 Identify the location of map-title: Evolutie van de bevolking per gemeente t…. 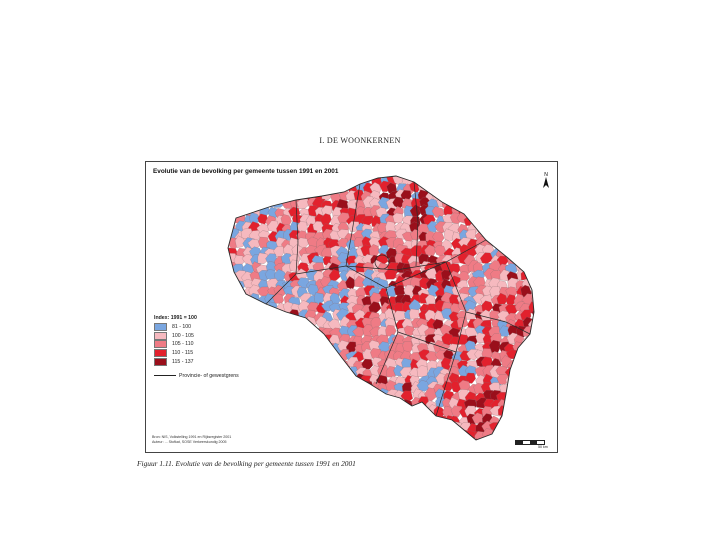
(246, 171).